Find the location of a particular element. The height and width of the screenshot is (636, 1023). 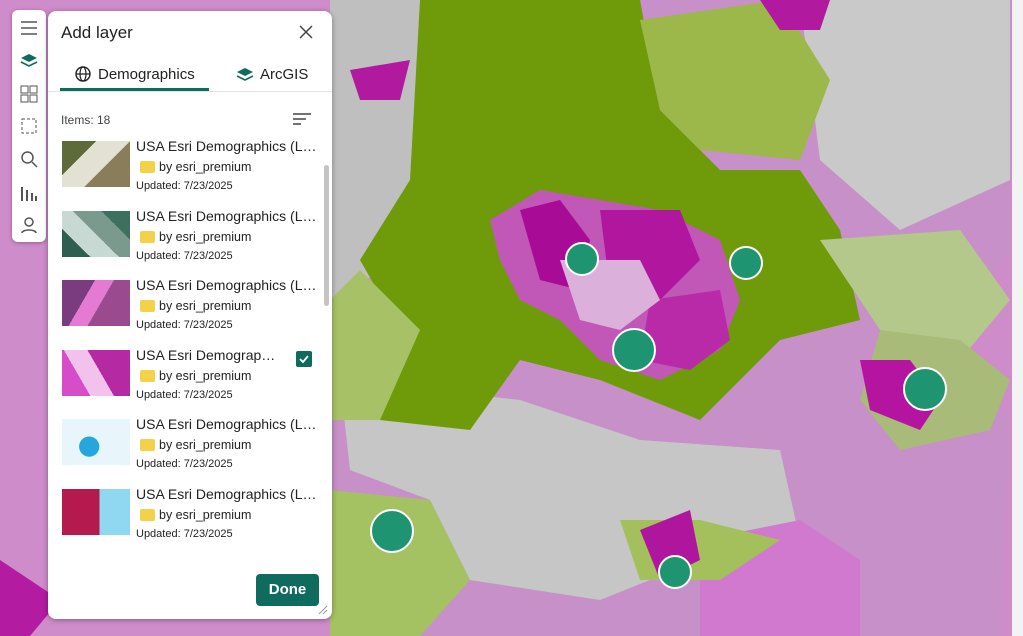

basemap-icon is located at coordinates (29, 94).